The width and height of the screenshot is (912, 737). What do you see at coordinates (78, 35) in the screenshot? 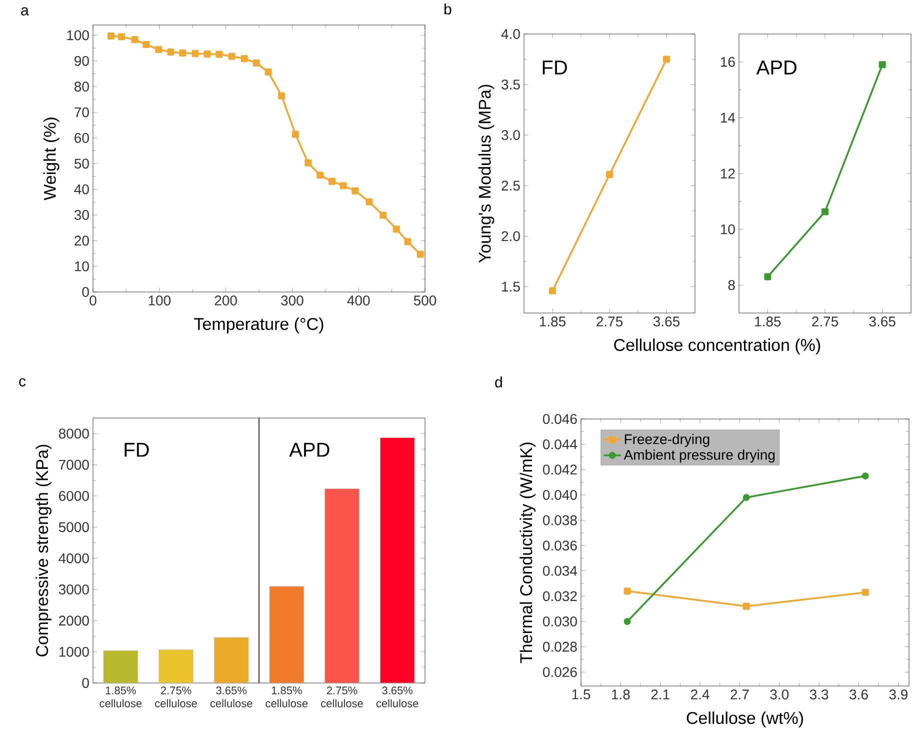
I see `y-tick-label: 100` at bounding box center [78, 35].